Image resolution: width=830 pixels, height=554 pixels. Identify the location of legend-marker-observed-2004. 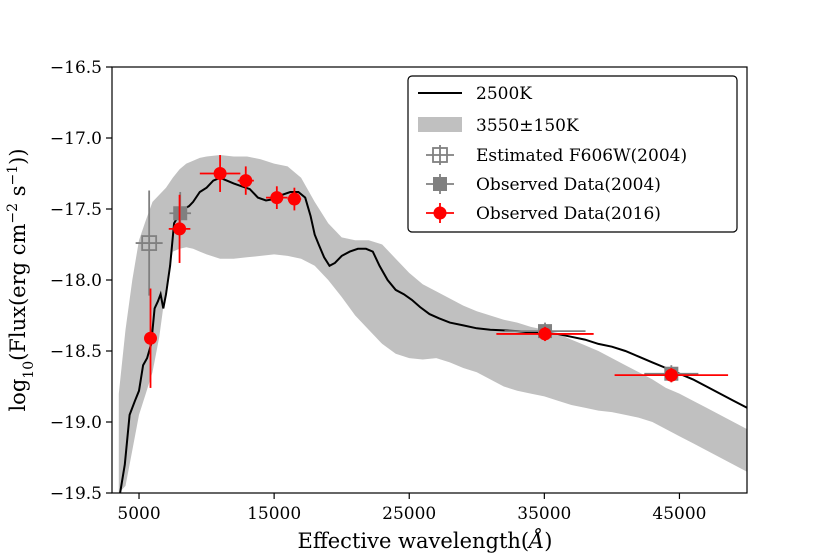
(440, 184).